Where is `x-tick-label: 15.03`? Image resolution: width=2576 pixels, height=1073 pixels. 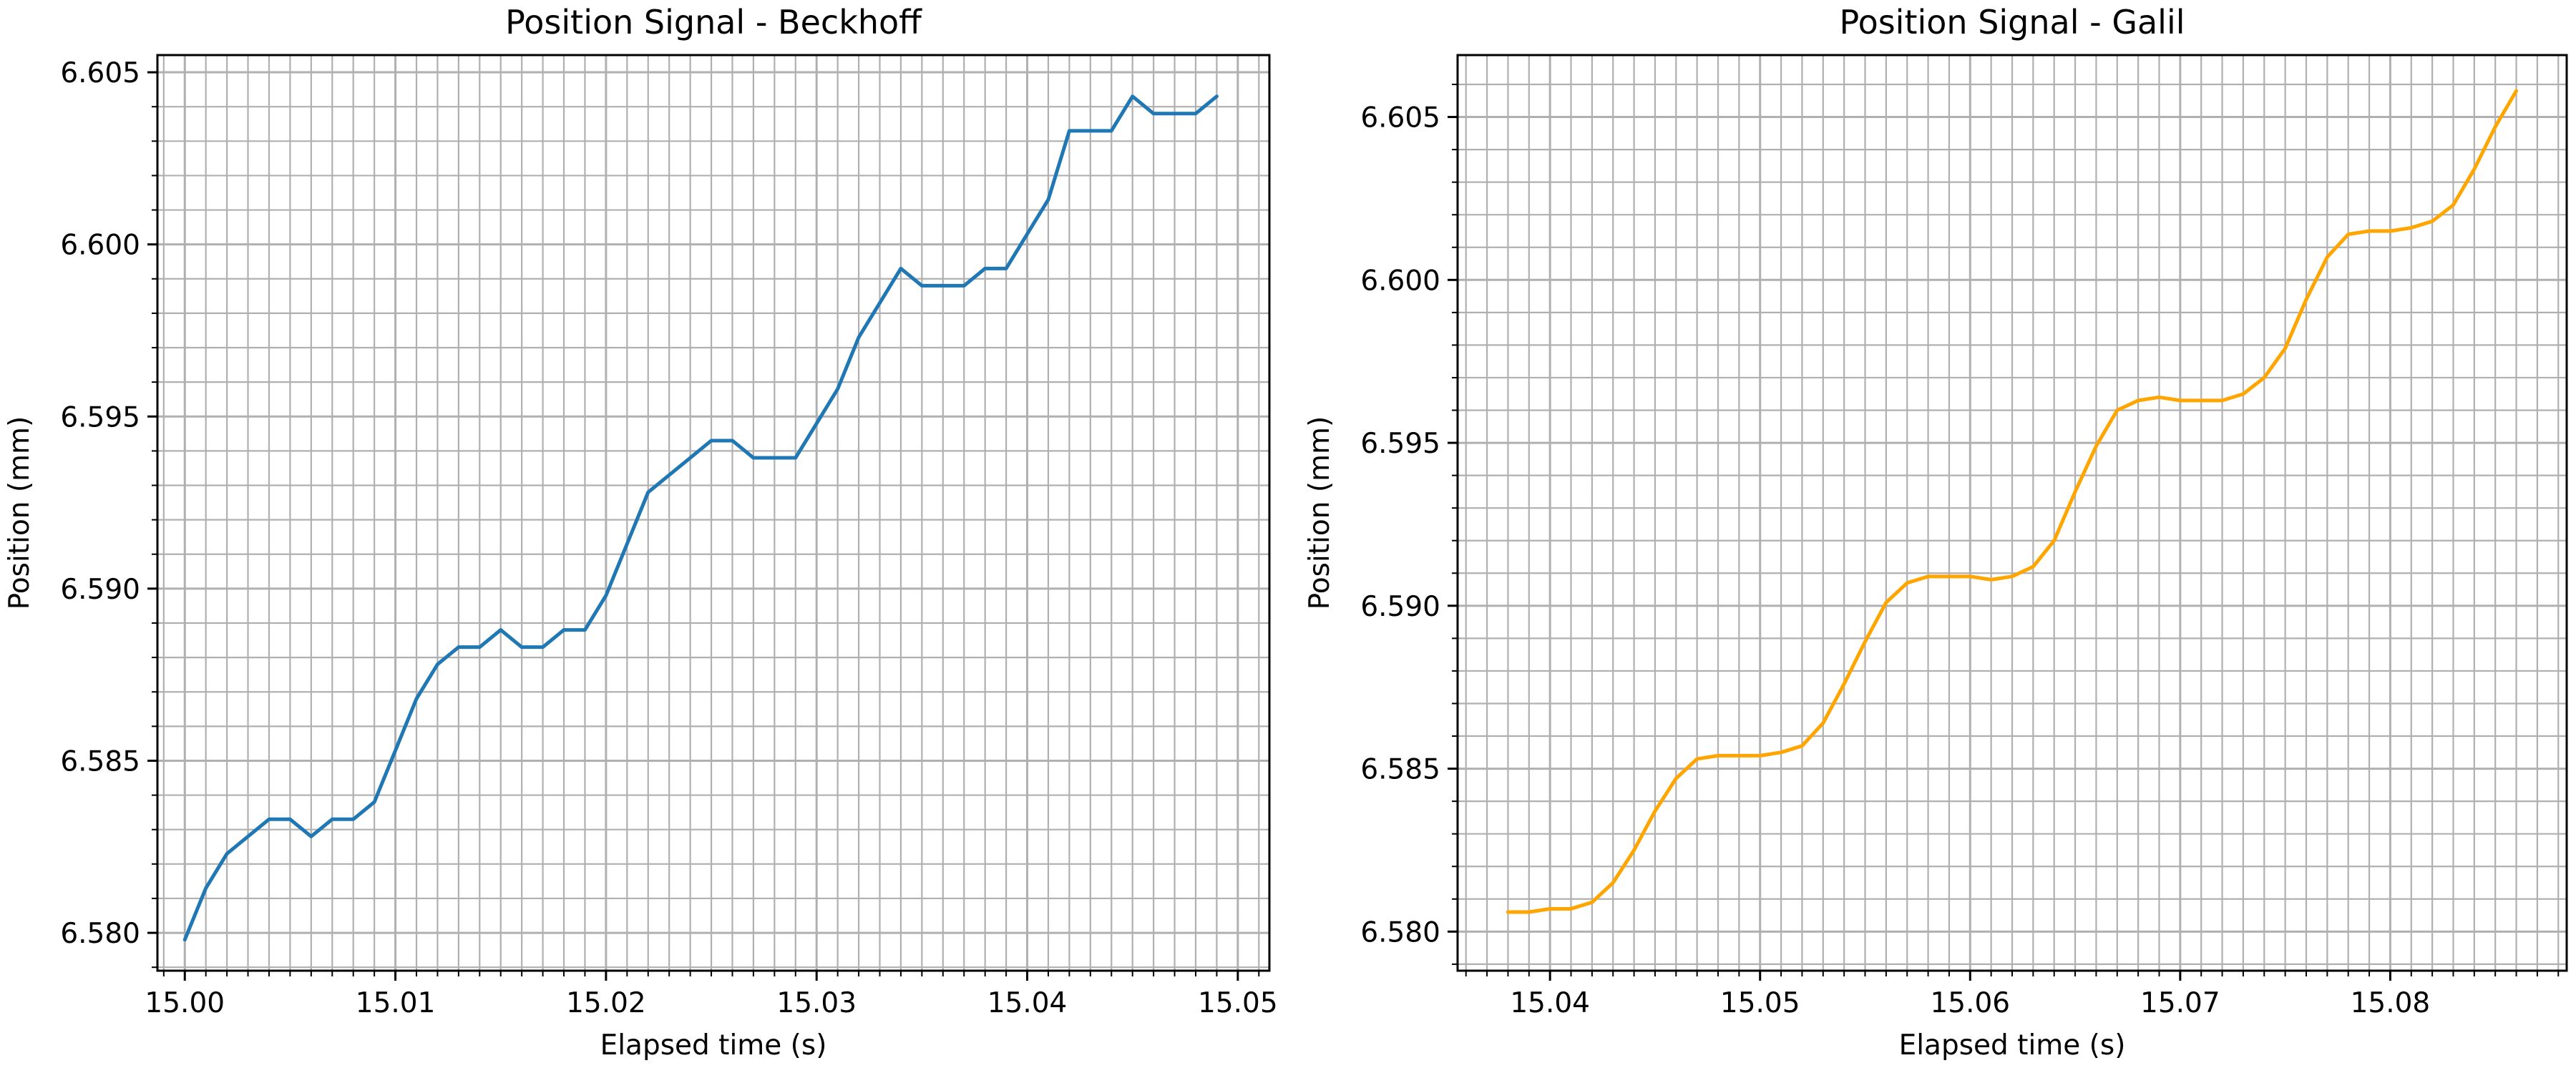
x-tick-label: 15.03 is located at coordinates (816, 1003).